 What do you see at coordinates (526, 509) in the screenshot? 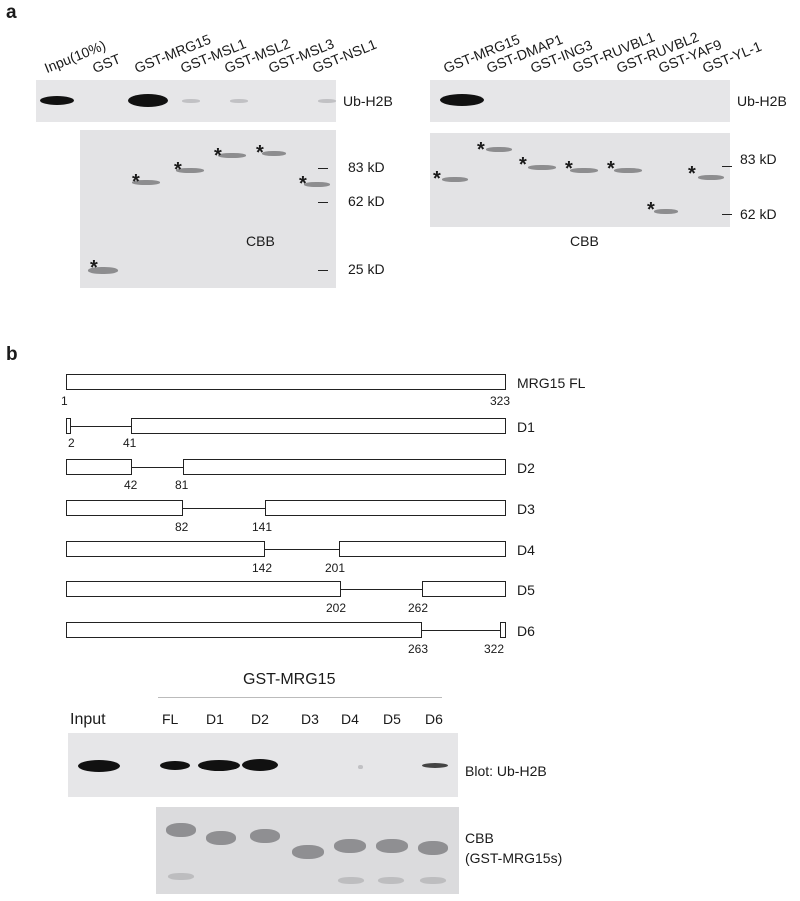
I see `construct-label: D3` at bounding box center [526, 509].